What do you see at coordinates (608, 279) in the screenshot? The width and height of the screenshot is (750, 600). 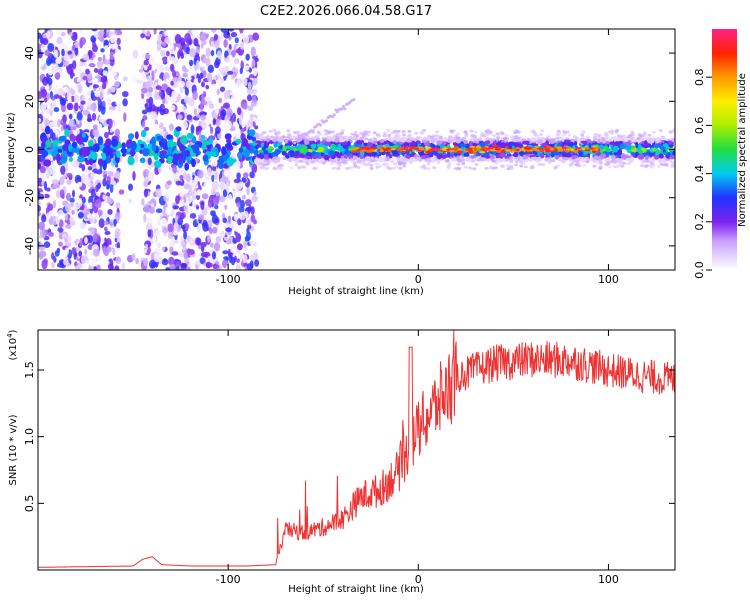 I see `x-tick-label: 100` at bounding box center [608, 279].